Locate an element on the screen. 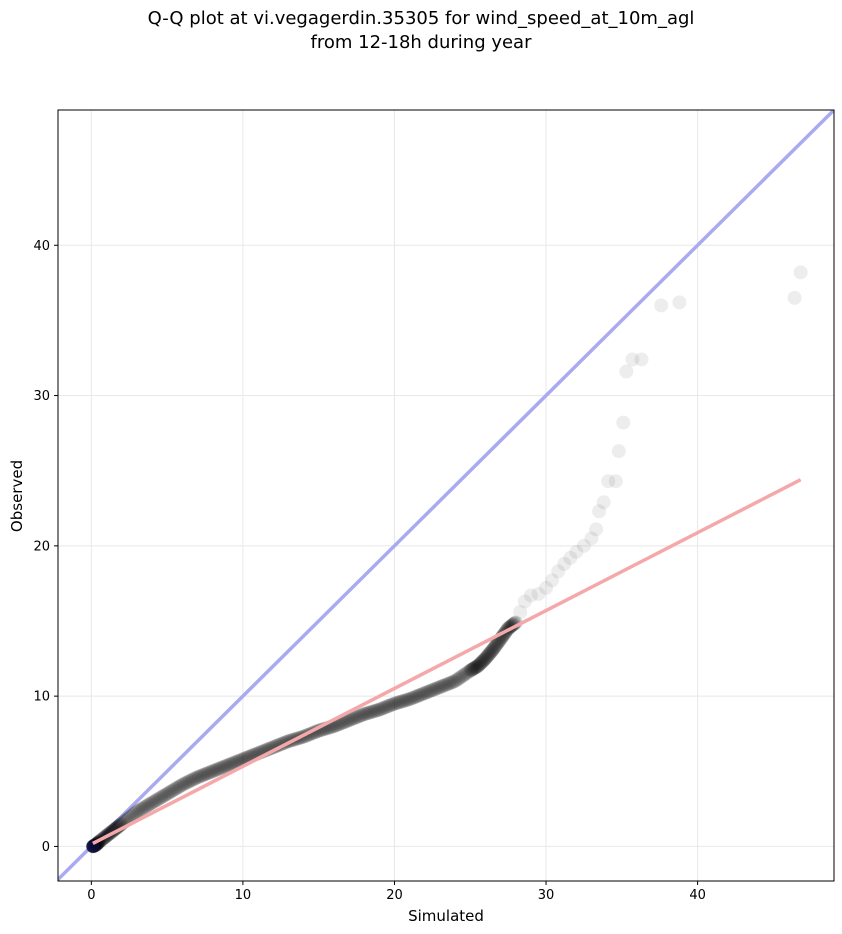 The height and width of the screenshot is (934, 842). x-tick-label: 40 is located at coordinates (697, 895).